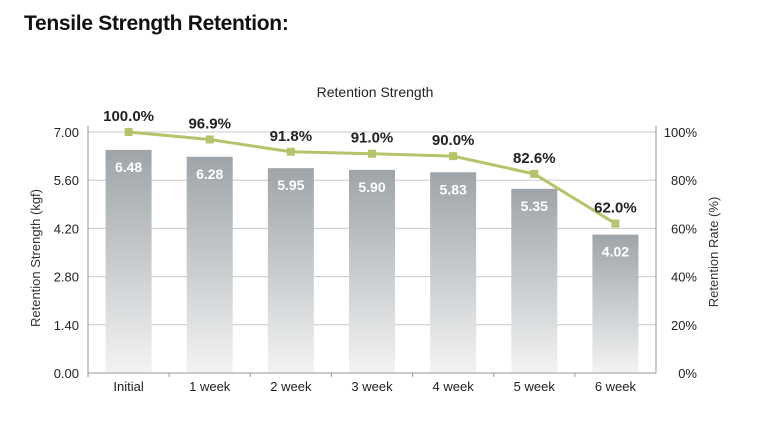  What do you see at coordinates (66, 277) in the screenshot?
I see `y-tick-label: 2.80` at bounding box center [66, 277].